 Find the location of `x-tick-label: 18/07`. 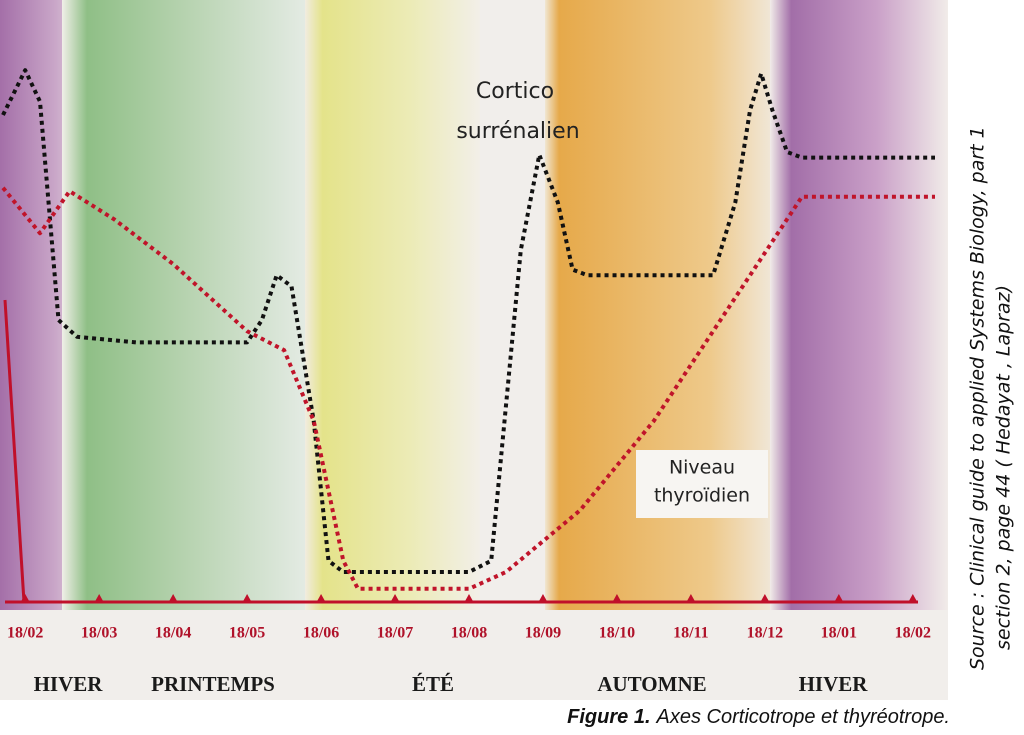

x-tick-label: 18/07 is located at coordinates (395, 633).